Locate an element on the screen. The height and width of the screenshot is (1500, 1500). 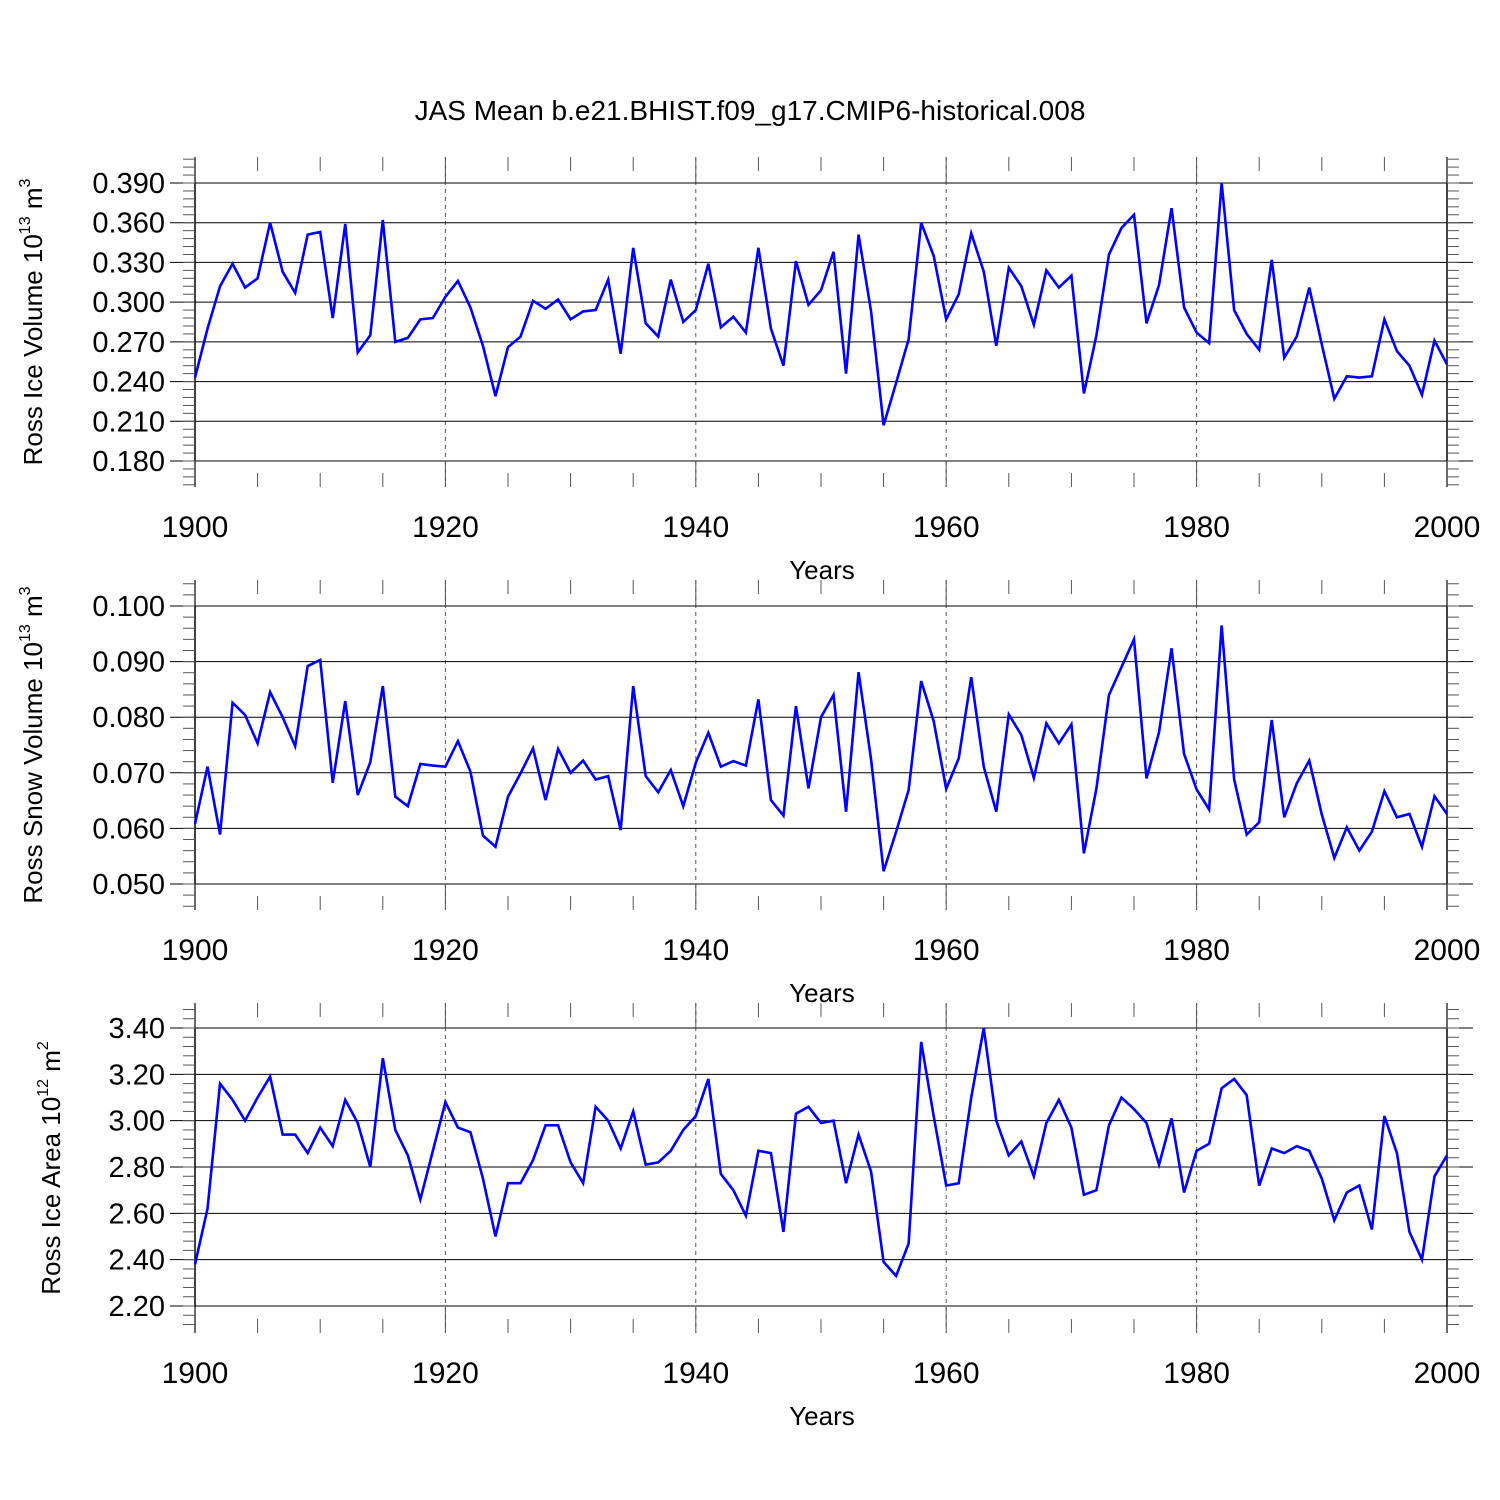
y-tick-label: 3.40 is located at coordinates (137, 1029).